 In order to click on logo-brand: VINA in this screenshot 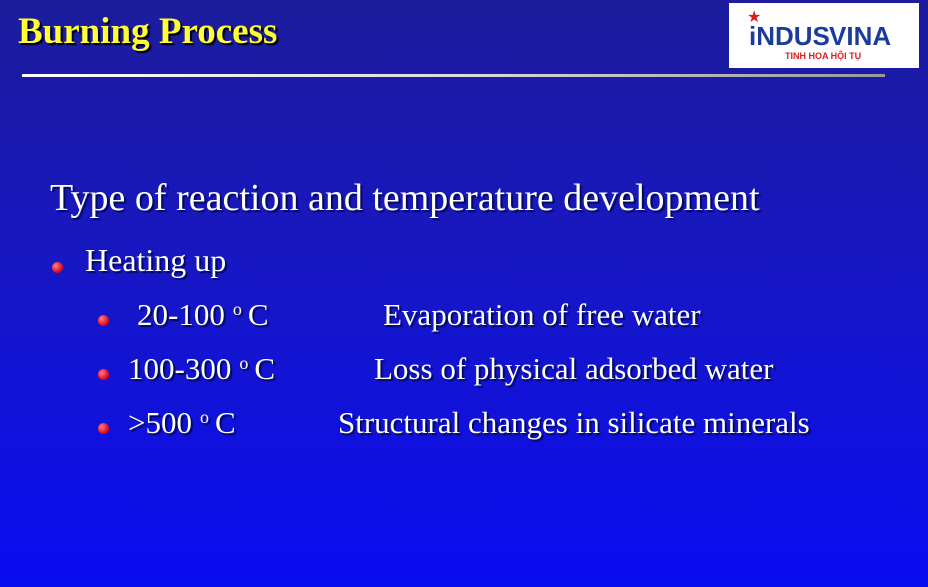, I will do `click(860, 36)`.